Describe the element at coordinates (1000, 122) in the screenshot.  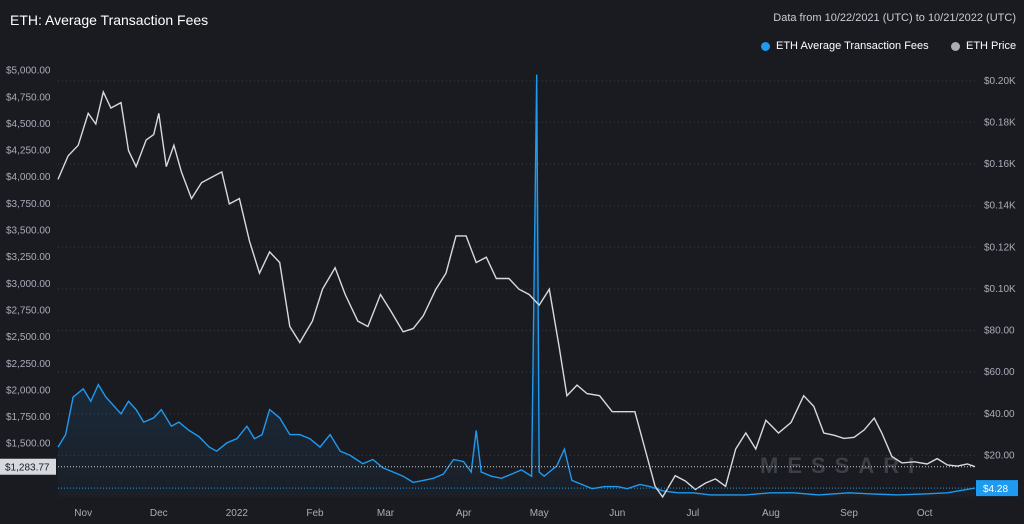
I see `right-tick-label: $0.18K` at that location.